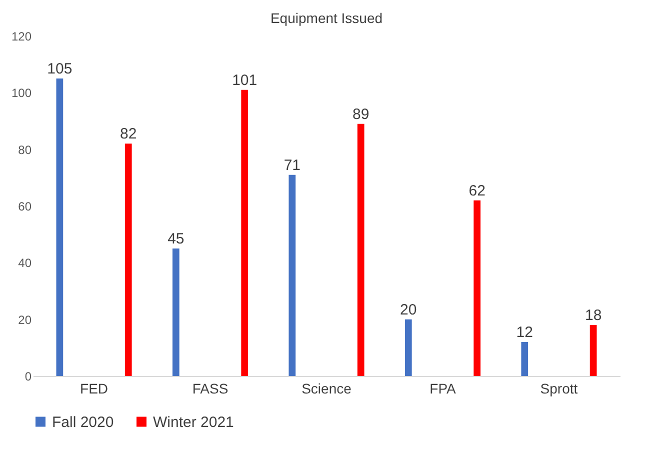 The width and height of the screenshot is (660, 459). What do you see at coordinates (292, 165) in the screenshot?
I see `data-label: 71` at bounding box center [292, 165].